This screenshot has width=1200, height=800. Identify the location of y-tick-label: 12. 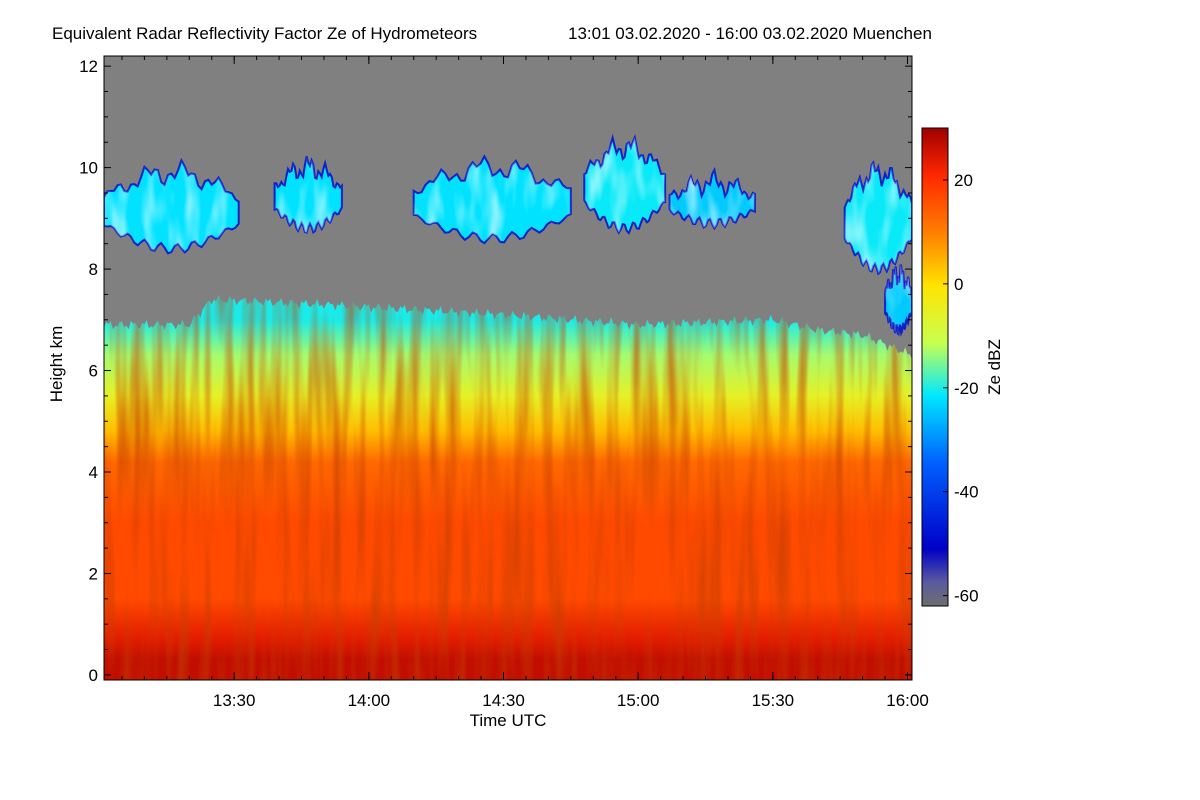
(88, 66).